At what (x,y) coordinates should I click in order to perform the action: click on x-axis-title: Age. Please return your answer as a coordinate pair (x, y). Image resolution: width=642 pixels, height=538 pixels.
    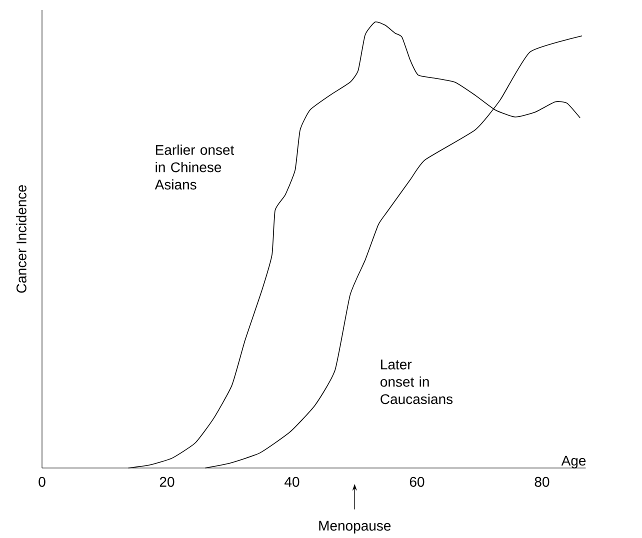
    Looking at the image, I should click on (573, 462).